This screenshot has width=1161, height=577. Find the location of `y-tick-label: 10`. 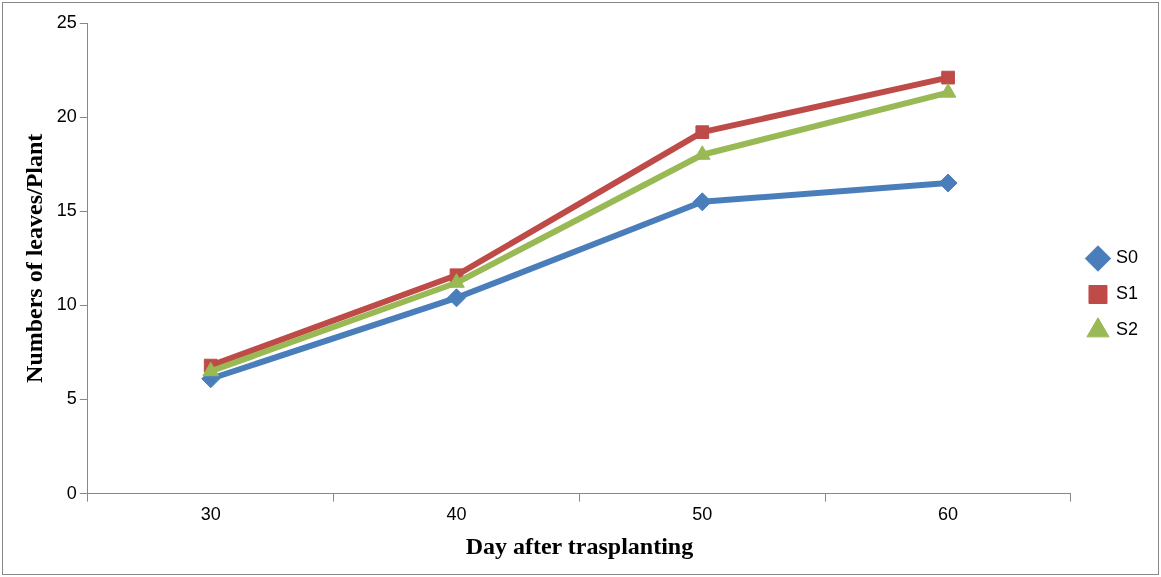

y-tick-label: 10 is located at coordinates (66, 304).